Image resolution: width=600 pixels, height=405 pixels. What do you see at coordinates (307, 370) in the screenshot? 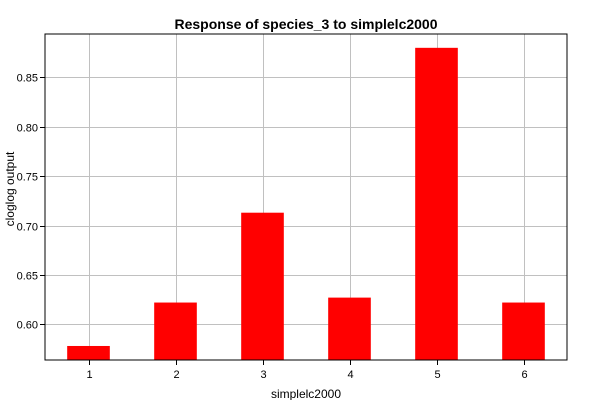
I see `x-axis-ticks: 1 2 3 4 5 6` at bounding box center [307, 370].